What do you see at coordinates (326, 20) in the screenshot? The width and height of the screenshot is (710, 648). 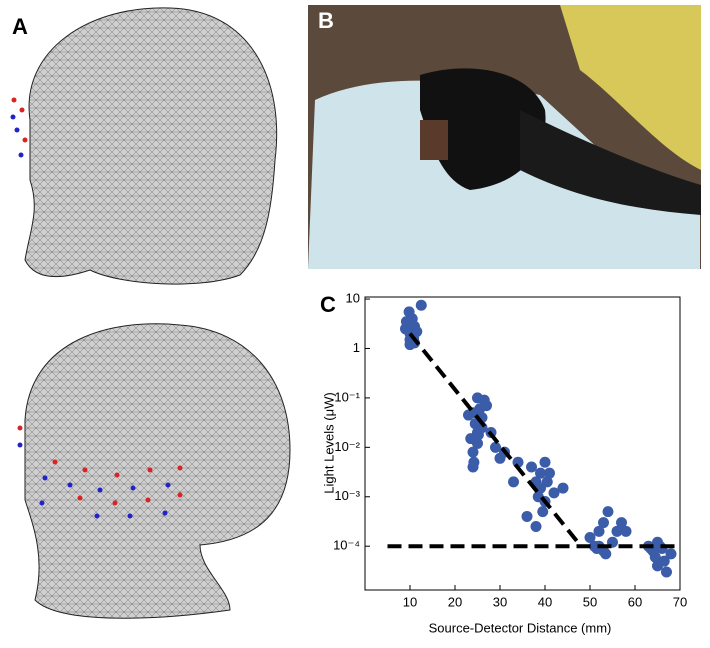 I see `panel-label: B` at bounding box center [326, 20].